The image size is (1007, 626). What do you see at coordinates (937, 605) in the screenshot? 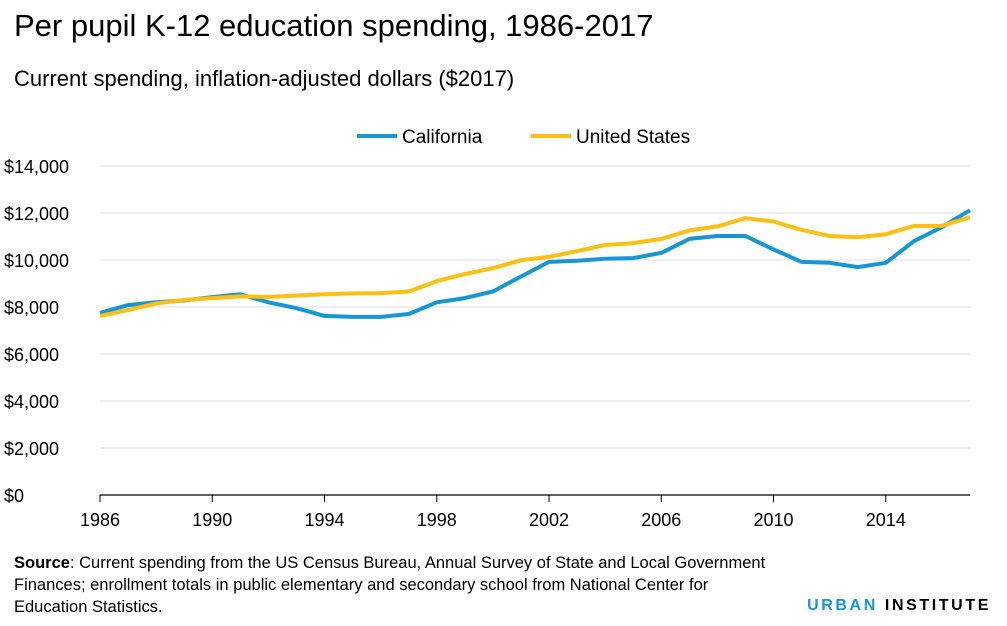
I see `brand-institute: INSTITUTE` at bounding box center [937, 605].